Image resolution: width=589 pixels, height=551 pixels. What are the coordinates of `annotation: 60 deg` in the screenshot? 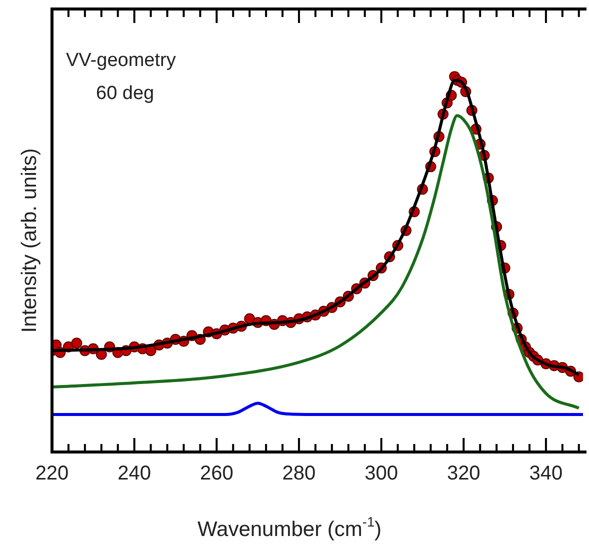 It's located at (125, 93).